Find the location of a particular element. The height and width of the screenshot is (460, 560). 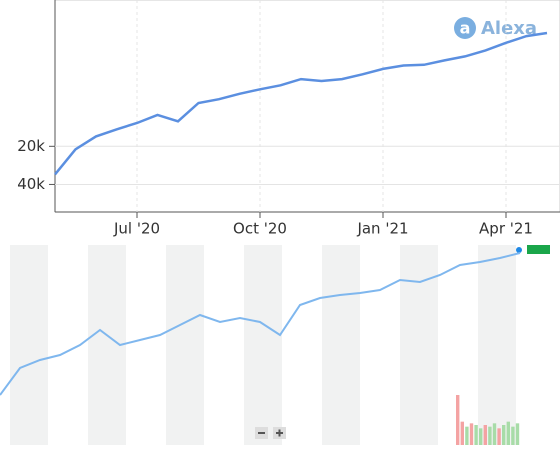

logo-text: Alexa is located at coordinates (509, 28).